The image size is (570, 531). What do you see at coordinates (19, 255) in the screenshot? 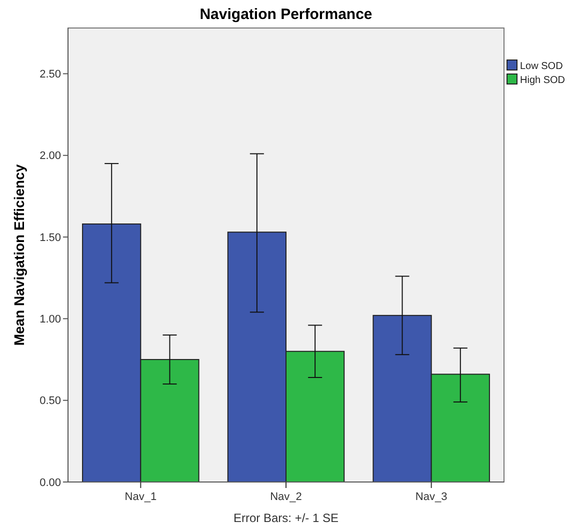
I see `y-axis-title: Mean Navigation Efficiency` at bounding box center [19, 255].